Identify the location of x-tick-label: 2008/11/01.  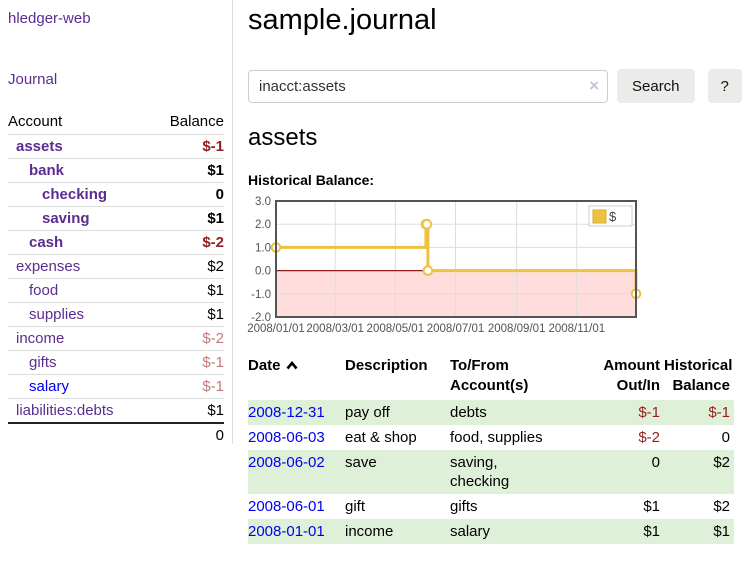
(576, 329).